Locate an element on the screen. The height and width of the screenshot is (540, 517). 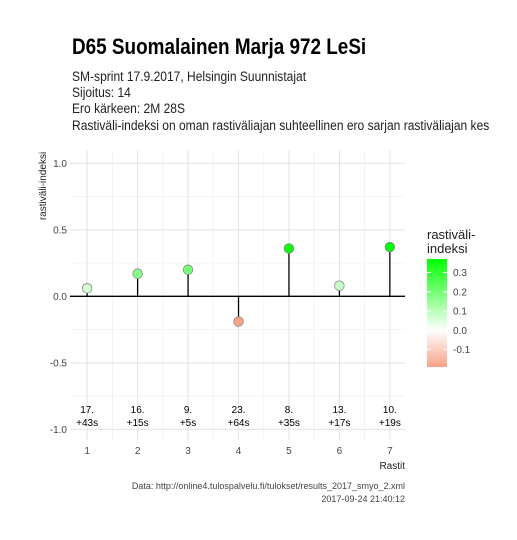
y-tick-label: 0.0 is located at coordinates (60, 297).